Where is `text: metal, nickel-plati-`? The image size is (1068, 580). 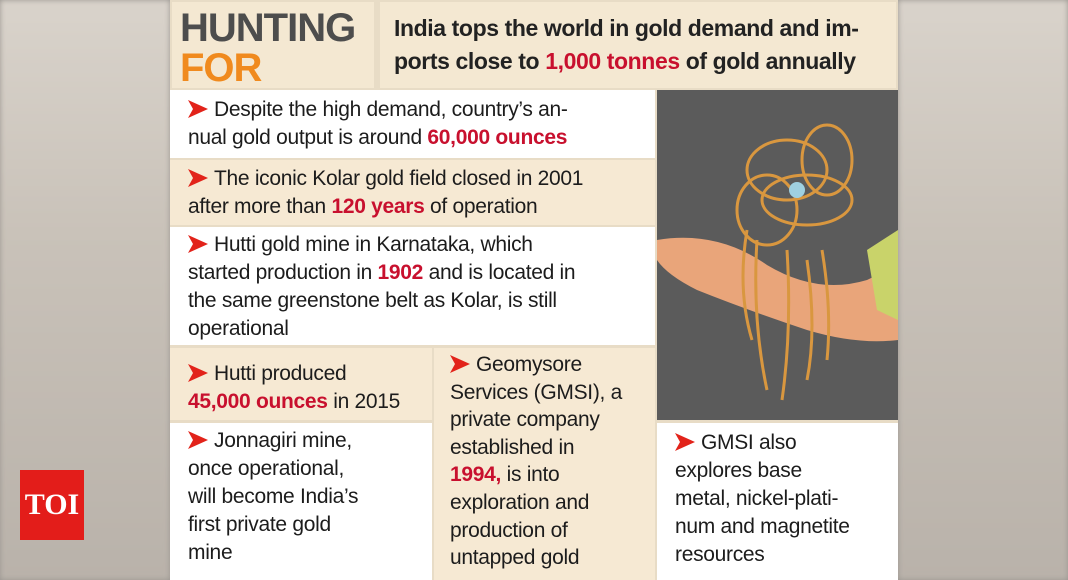
text: metal, nickel-plati- is located at coordinates (757, 498).